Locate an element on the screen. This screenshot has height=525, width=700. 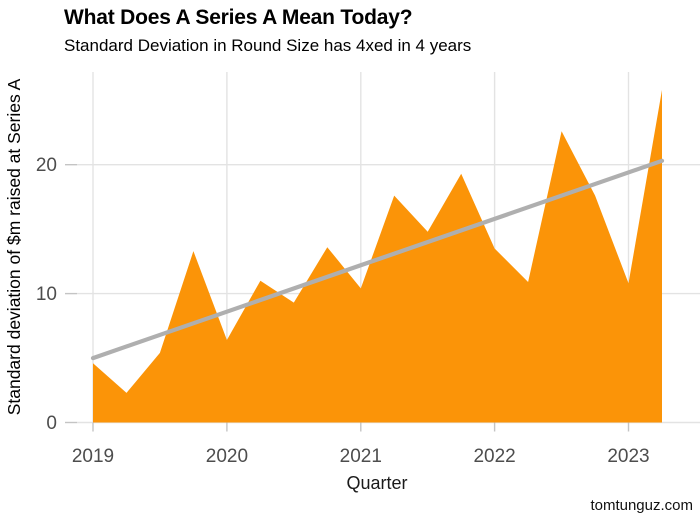
x-axis-title: Quarter is located at coordinates (376, 483).